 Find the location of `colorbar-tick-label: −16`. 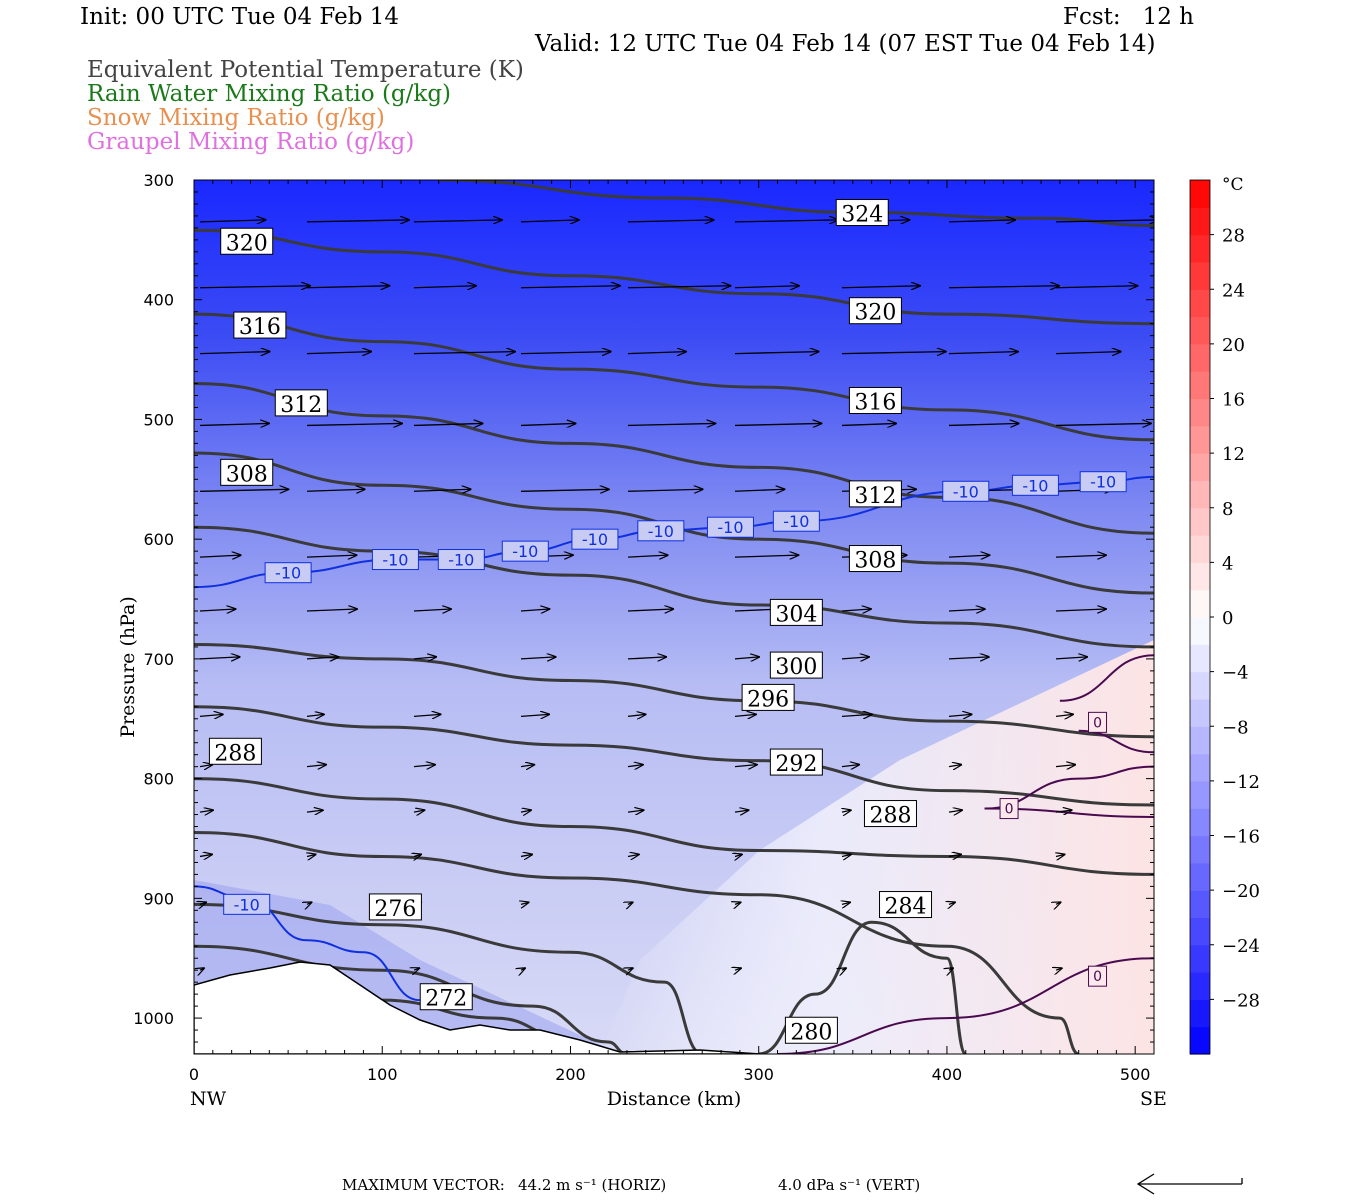

colorbar-tick-label: −16 is located at coordinates (1241, 837).